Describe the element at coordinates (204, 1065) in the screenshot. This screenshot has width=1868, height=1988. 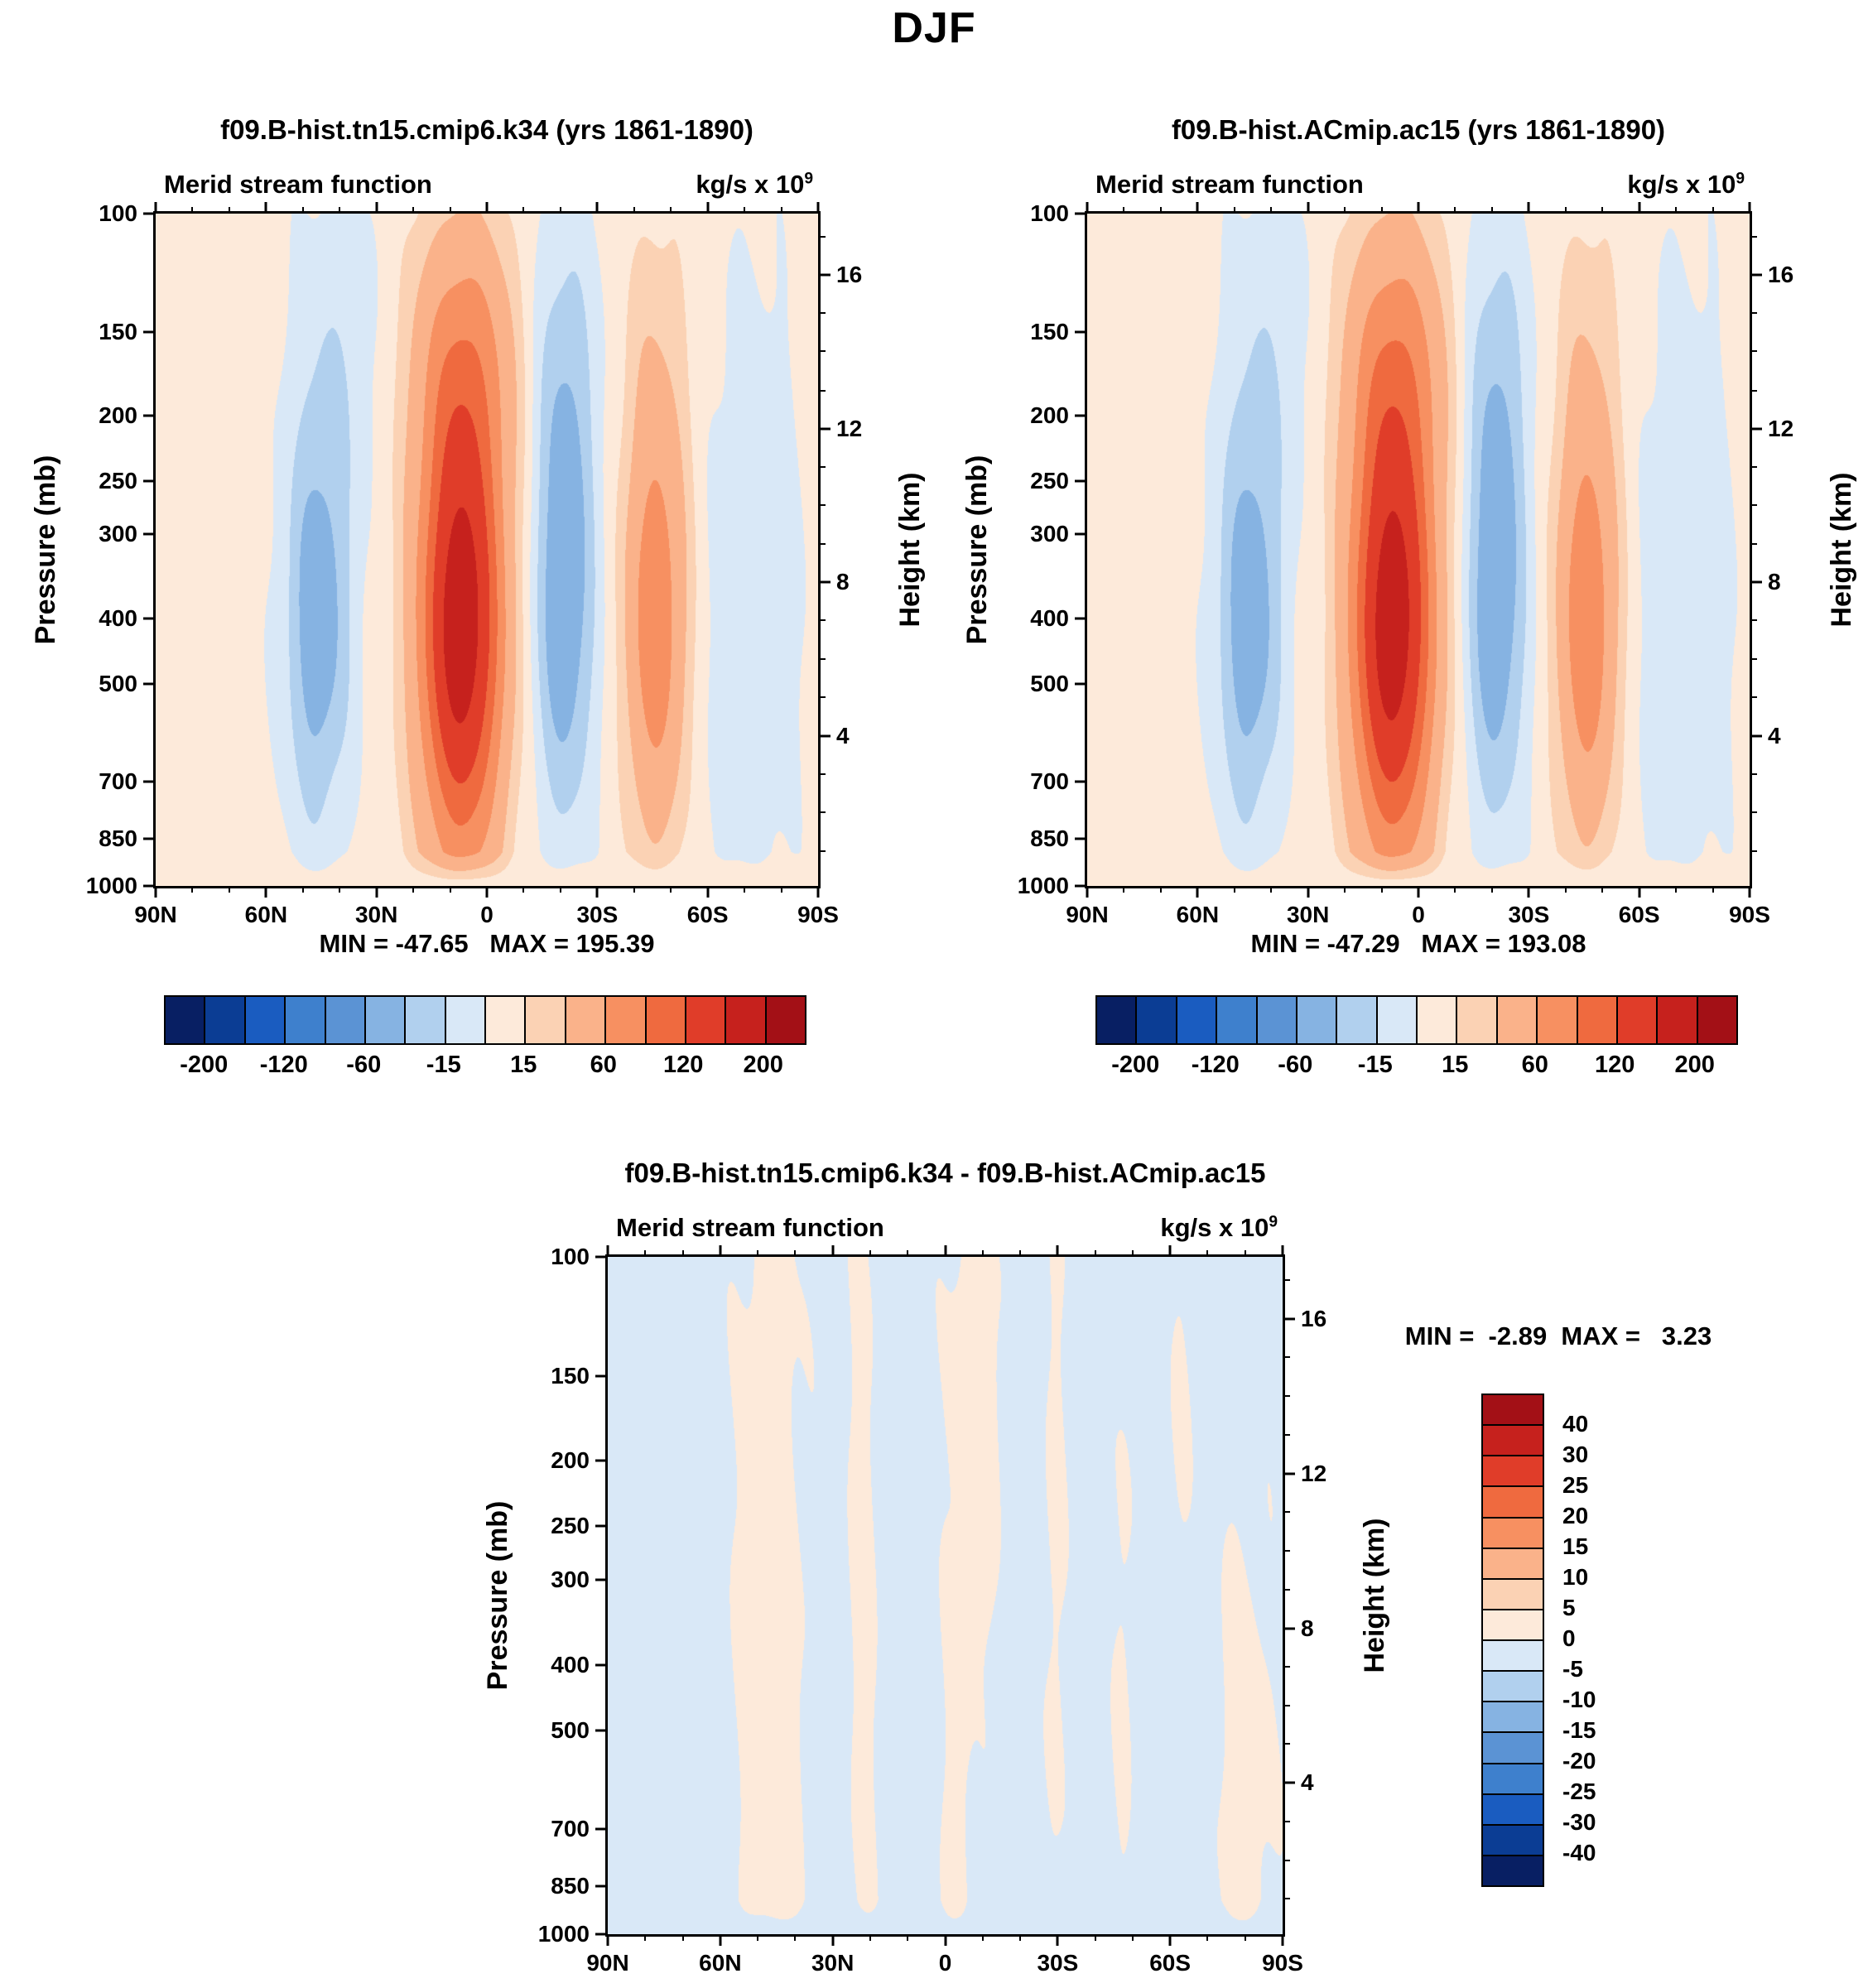
I see `tick-label: -200` at that location.